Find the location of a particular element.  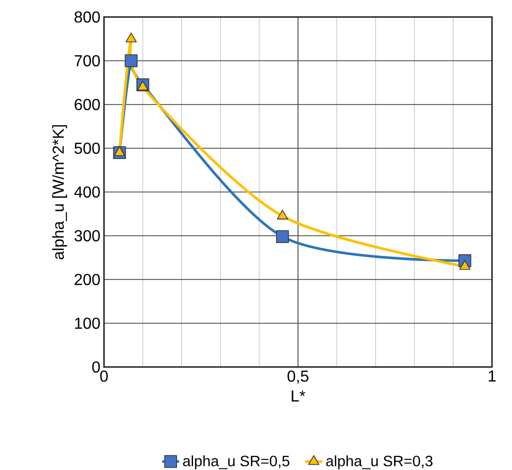

legend-label: alpha_u SR=0,5 is located at coordinates (236, 462).